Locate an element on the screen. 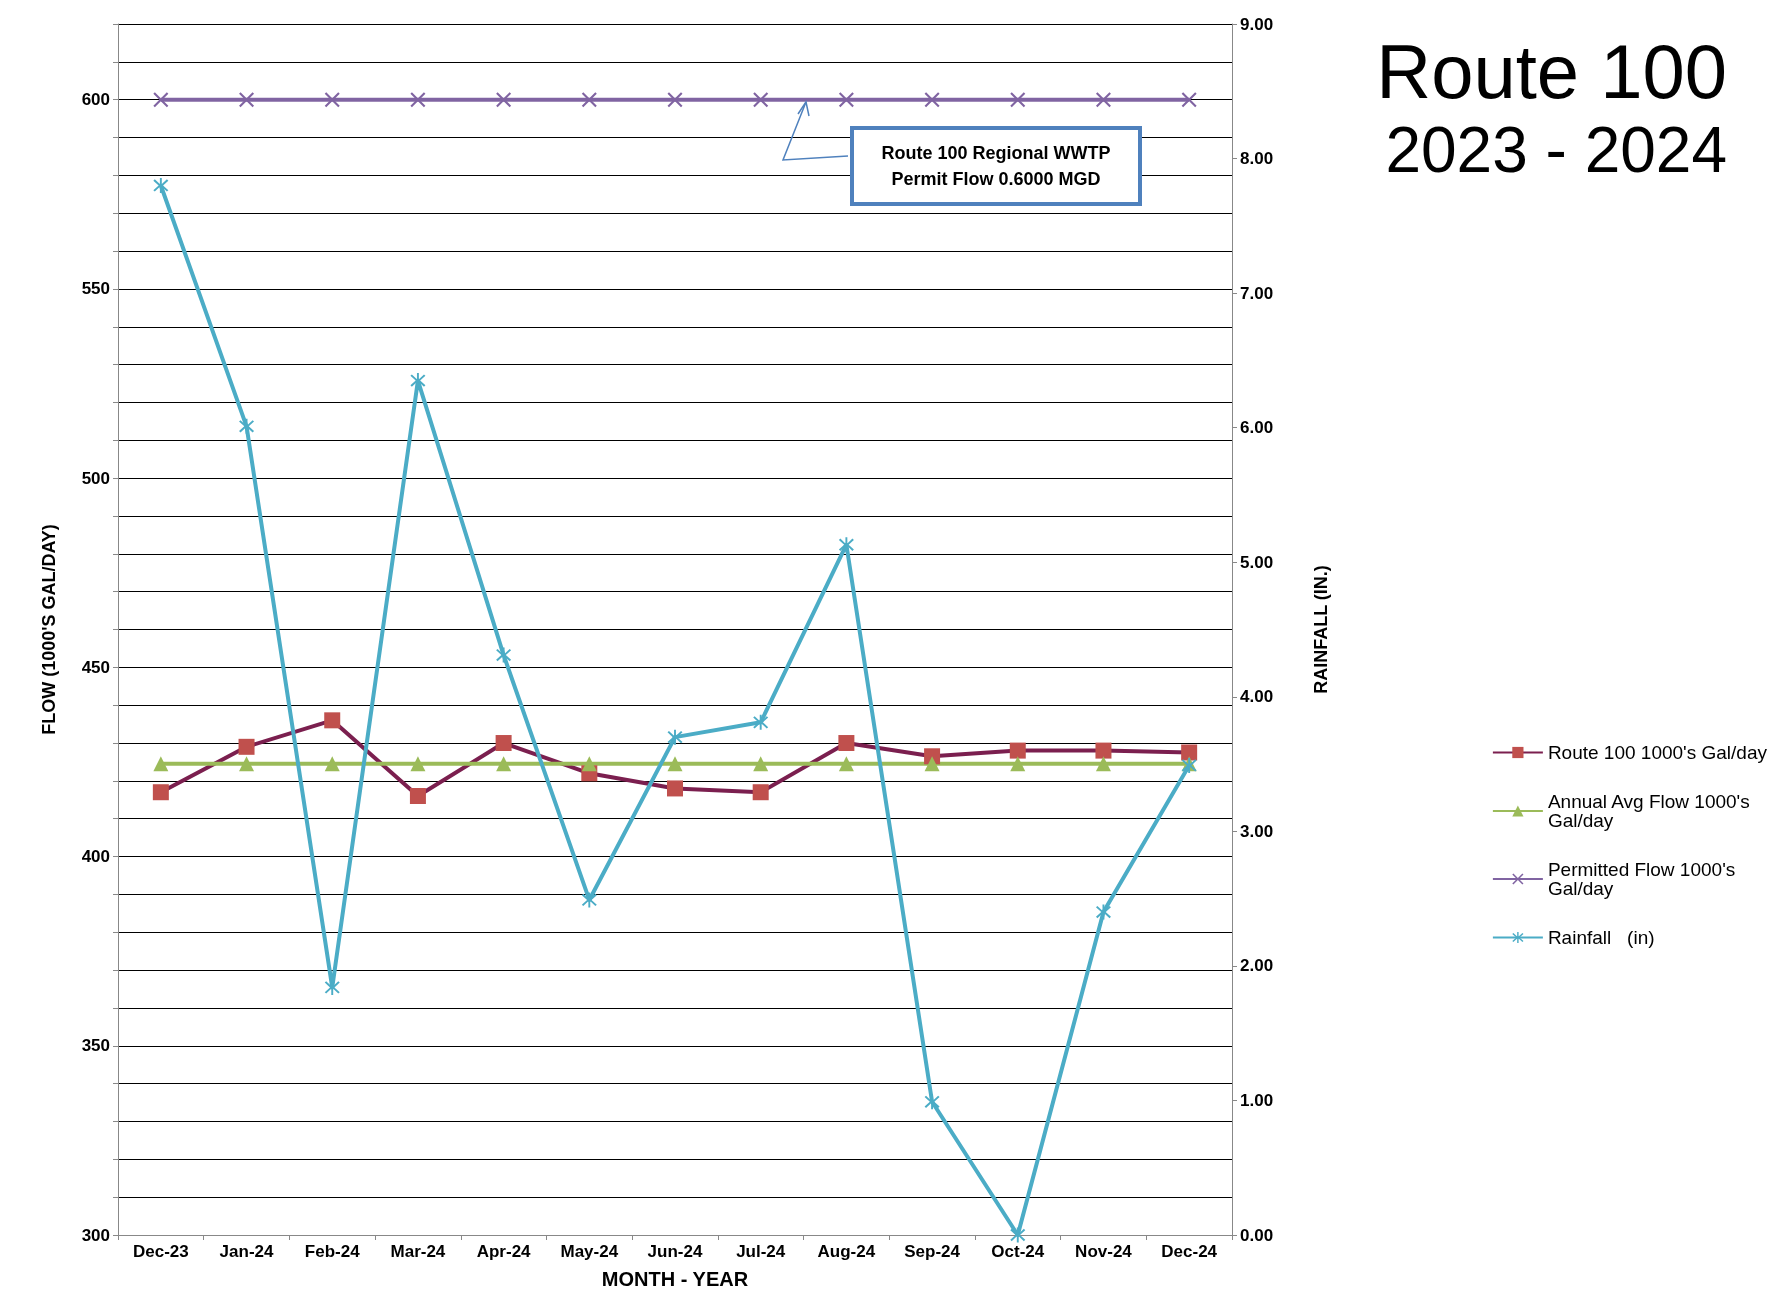  x-axis-title: MONTH - YEAR is located at coordinates (675, 1279).